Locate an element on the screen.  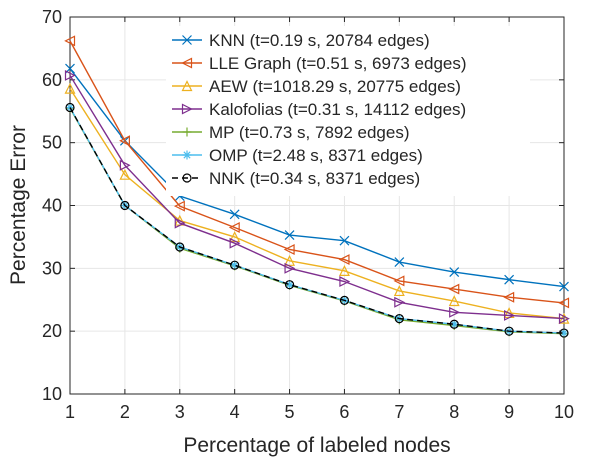
y-tick-label: 20 is located at coordinates (52, 331).